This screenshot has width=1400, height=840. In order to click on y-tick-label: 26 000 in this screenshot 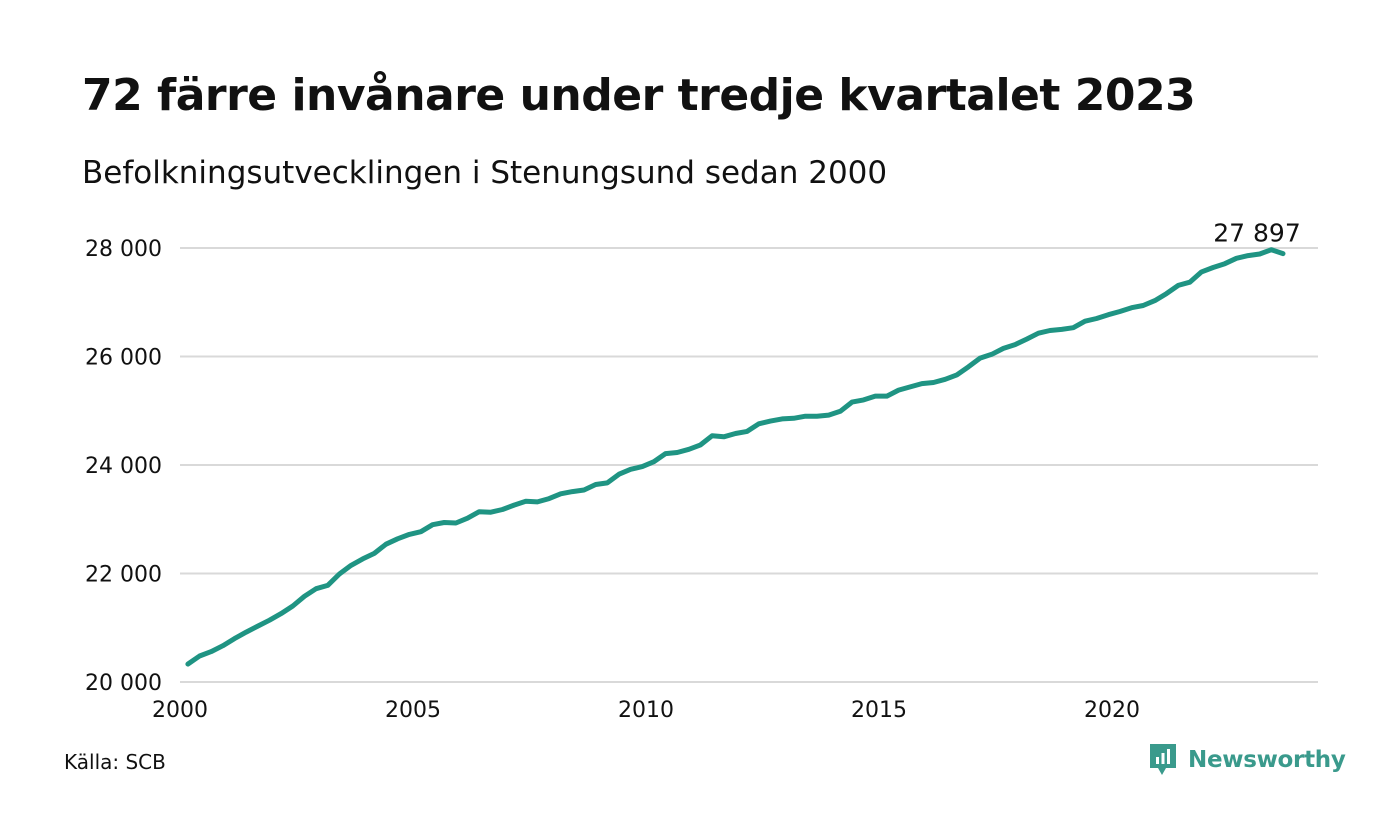, I will do `click(123, 358)`.